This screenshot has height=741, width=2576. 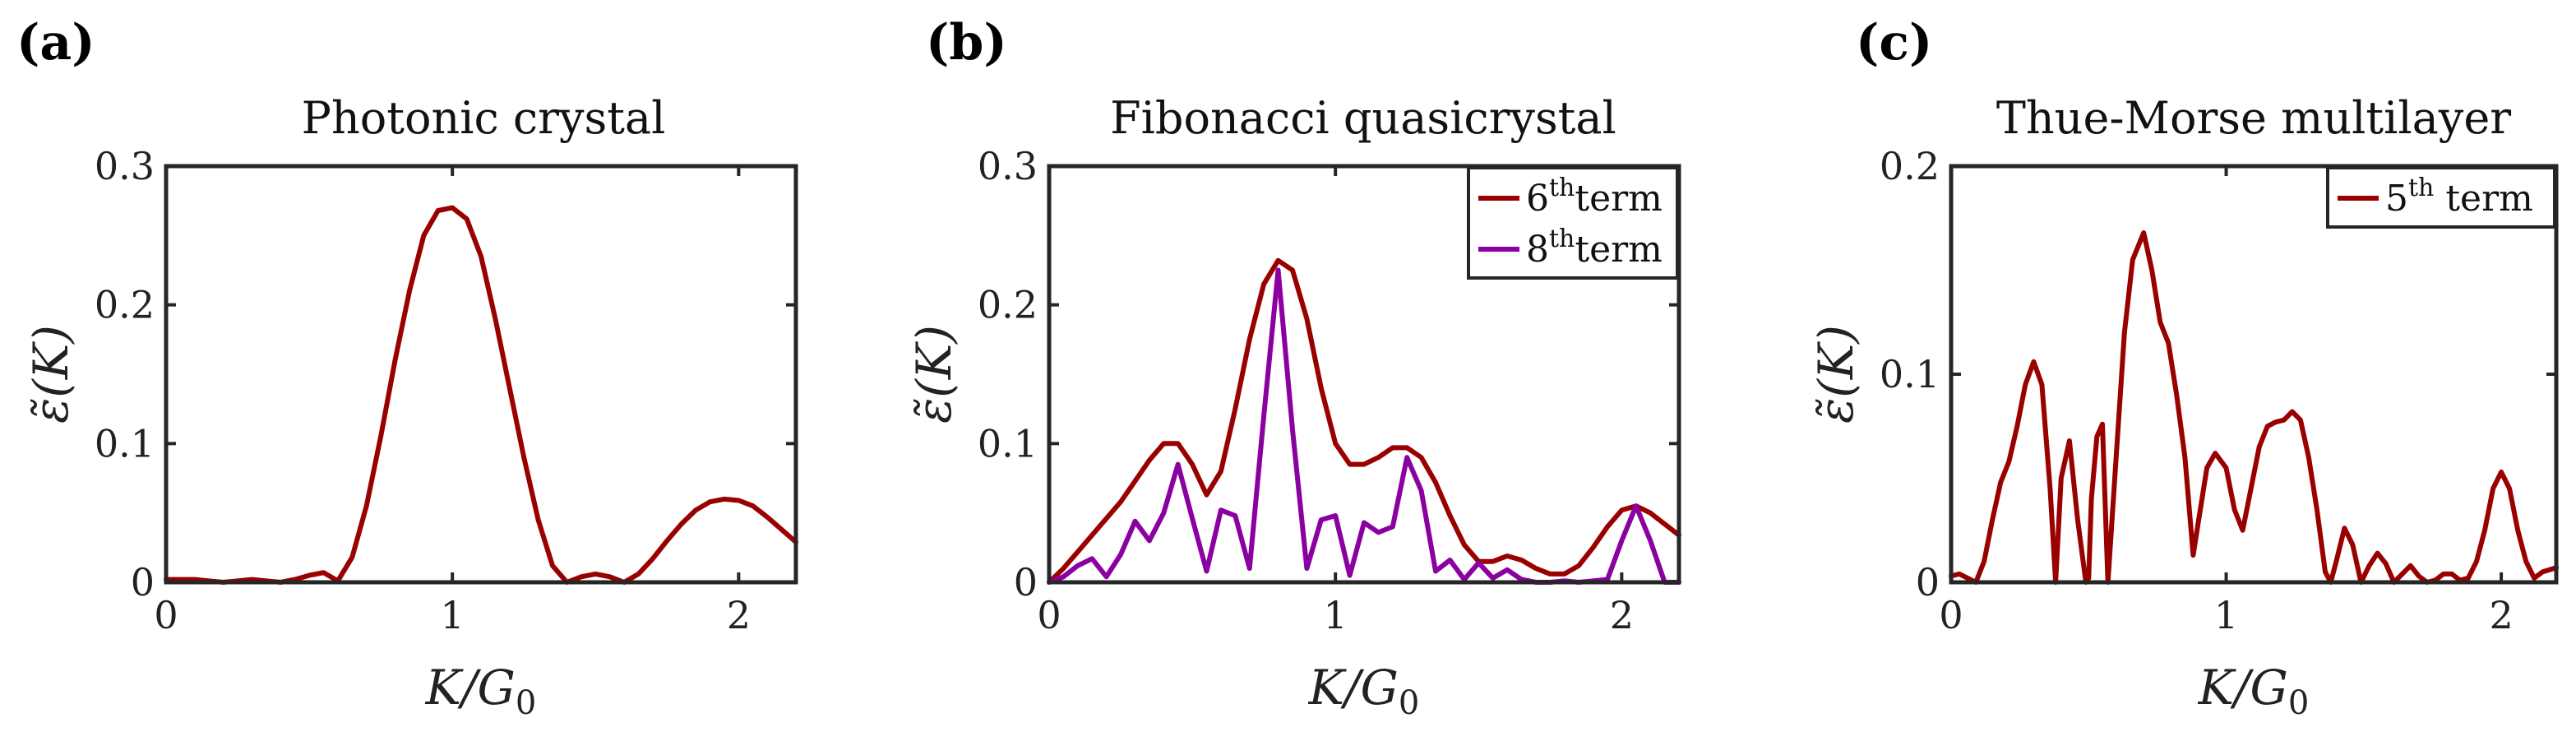 I want to click on panel-b-letter: (b), so click(x=966, y=43).